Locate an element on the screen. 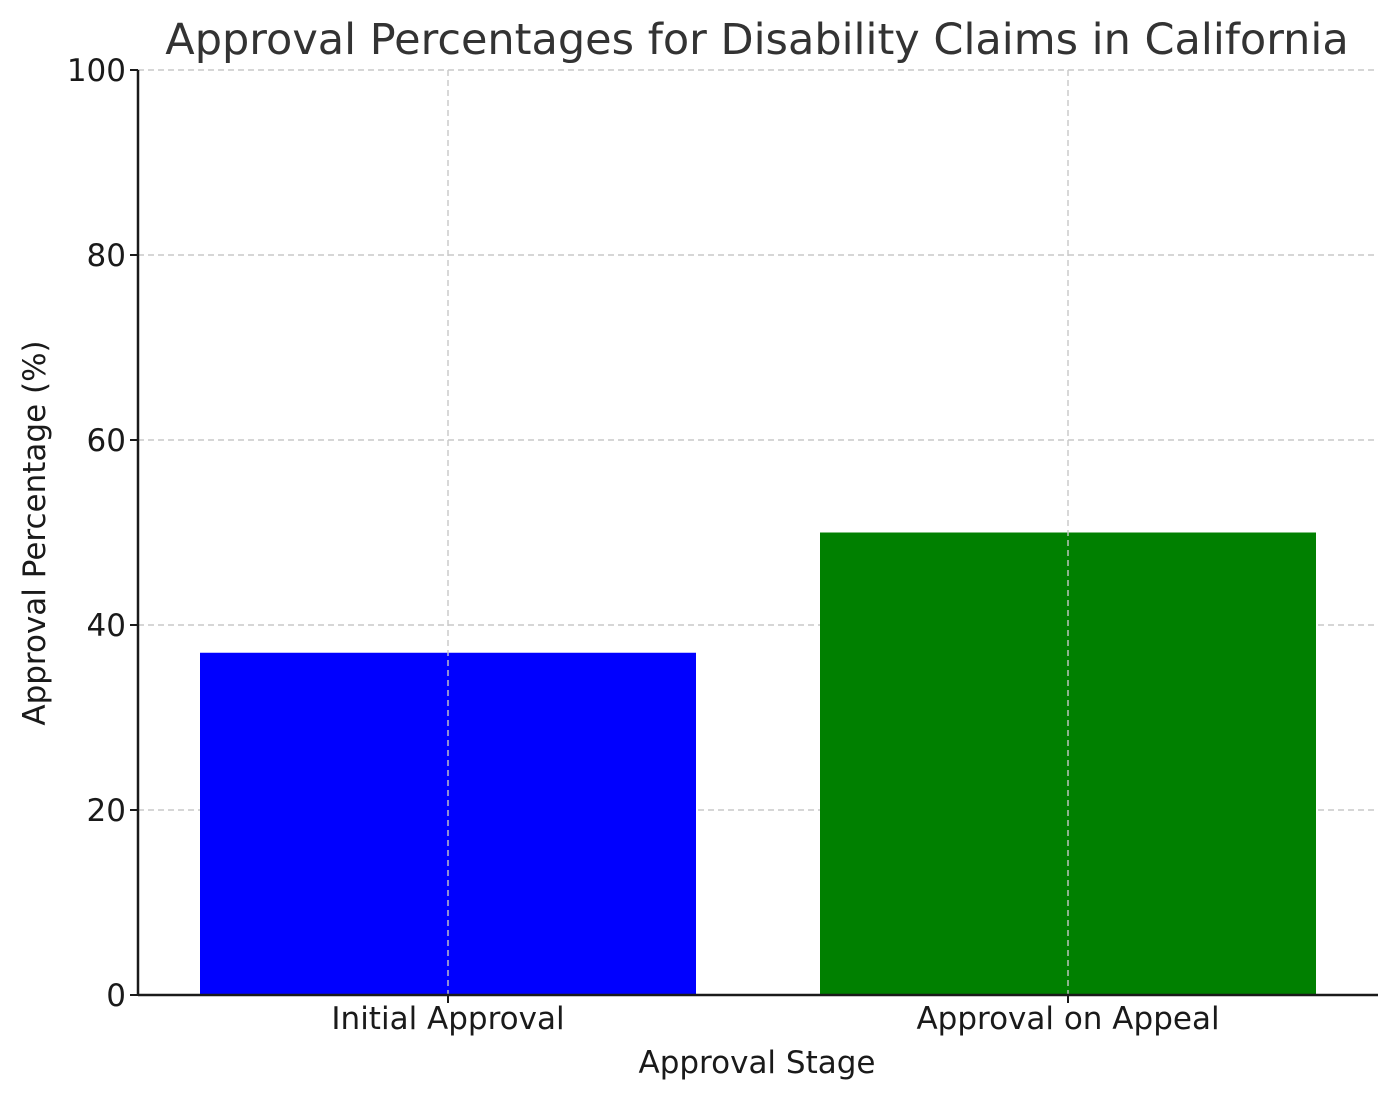 This screenshot has height=1101, width=1397. y-tick-label: 100 is located at coordinates (96, 71).